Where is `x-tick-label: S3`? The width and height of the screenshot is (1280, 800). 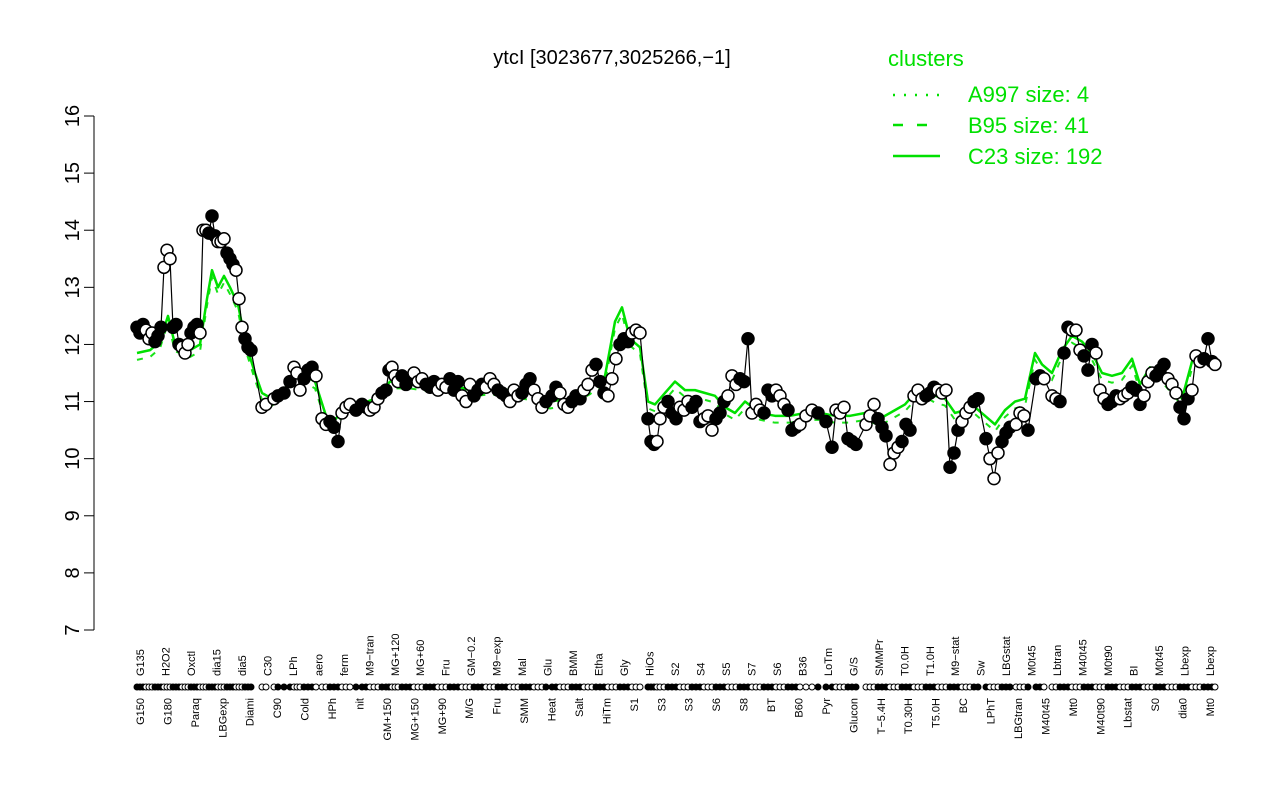 x-tick-label: S3 is located at coordinates (662, 704).